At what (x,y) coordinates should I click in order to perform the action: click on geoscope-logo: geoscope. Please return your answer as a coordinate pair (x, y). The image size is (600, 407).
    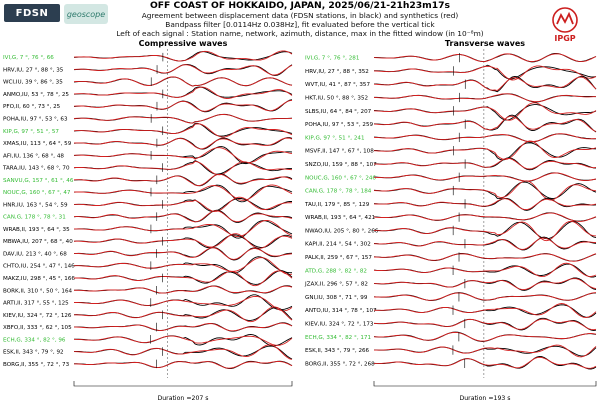
    Looking at the image, I should click on (86, 14).